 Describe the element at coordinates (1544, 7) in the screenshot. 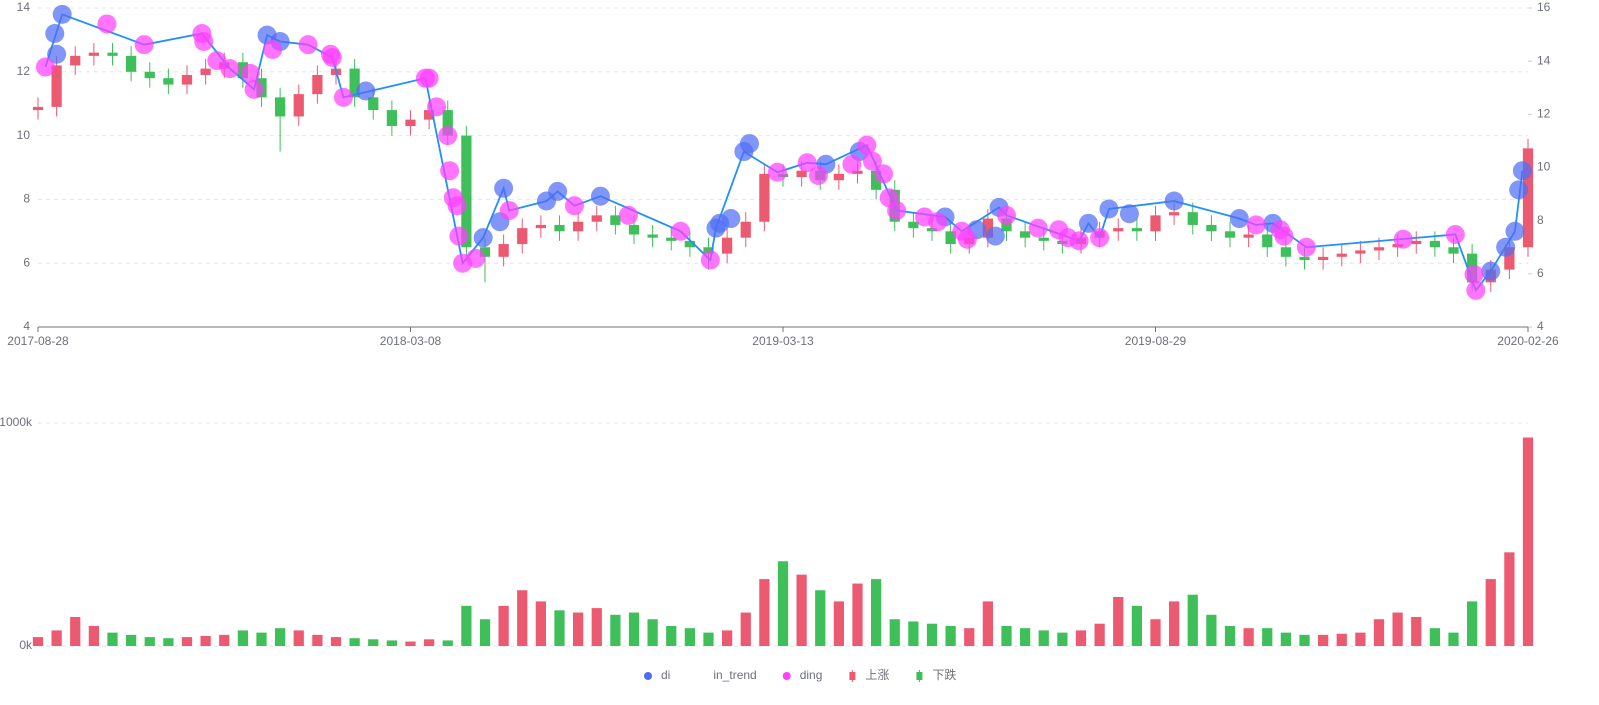

I see `y2-tick-label: 16` at that location.